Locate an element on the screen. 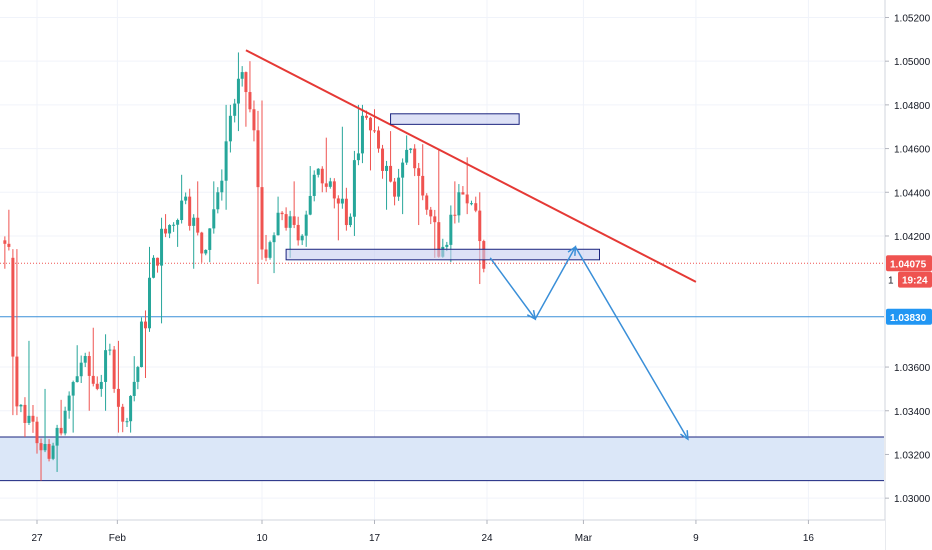 The height and width of the screenshot is (550, 932). countdown-label-bg is located at coordinates (915, 279).